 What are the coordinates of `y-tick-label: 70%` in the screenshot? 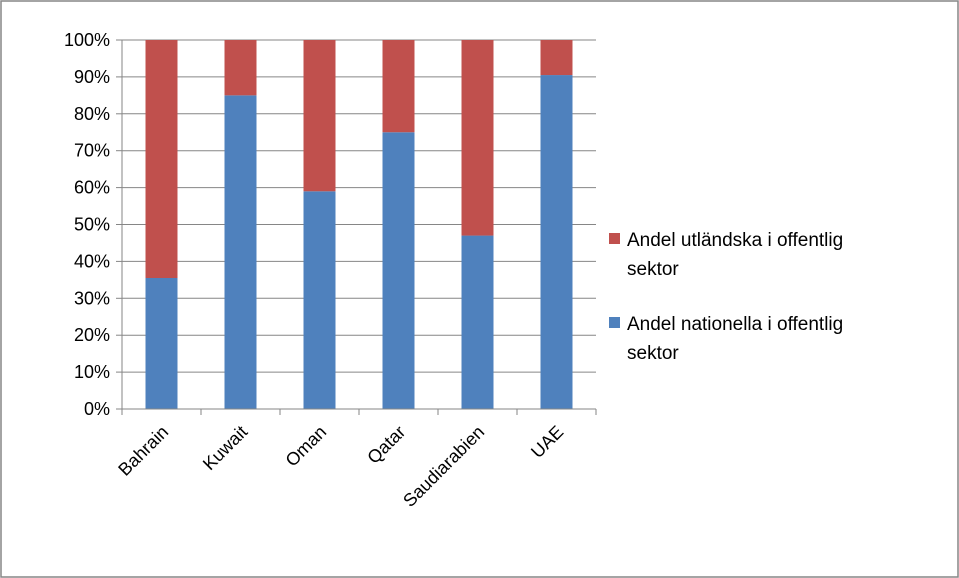 It's located at (92, 151).